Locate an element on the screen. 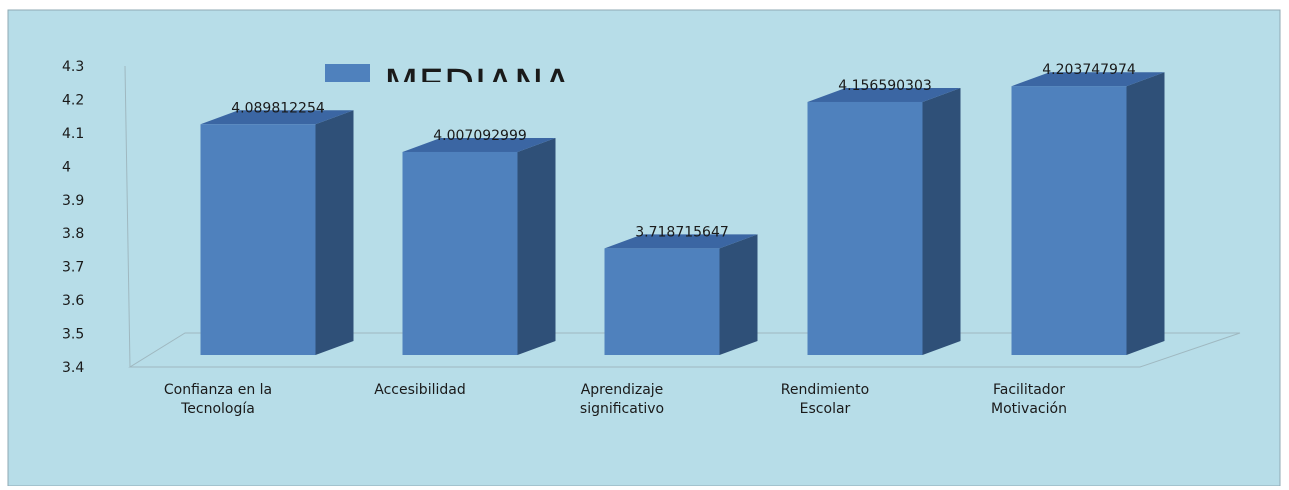  x-tick-label: Accesibilidad is located at coordinates (419, 390).